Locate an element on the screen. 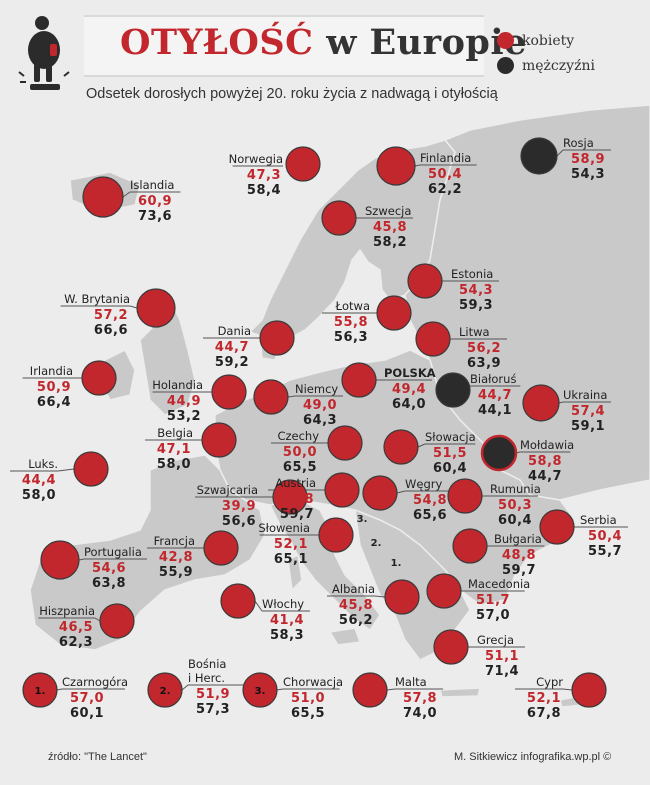  country-name-austria: Austria is located at coordinates (295, 483).